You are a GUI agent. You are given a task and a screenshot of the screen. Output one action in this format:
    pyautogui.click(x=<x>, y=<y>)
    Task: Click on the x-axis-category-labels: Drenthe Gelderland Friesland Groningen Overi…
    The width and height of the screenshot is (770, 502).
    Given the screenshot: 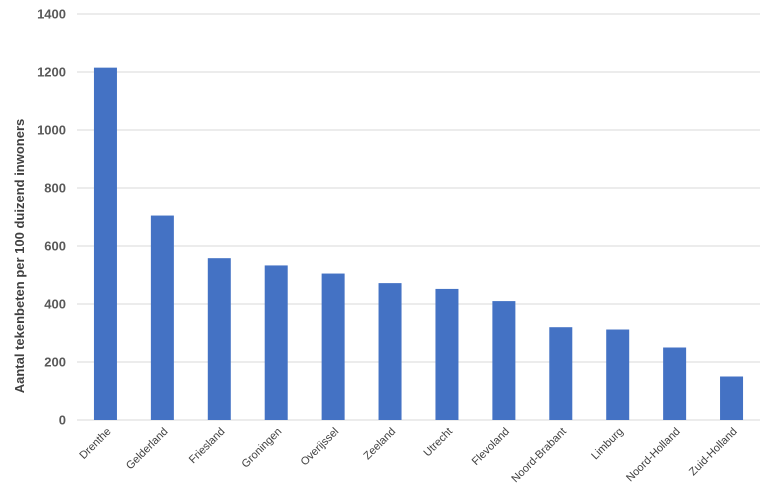 What is the action you would take?
    pyautogui.click(x=408, y=456)
    